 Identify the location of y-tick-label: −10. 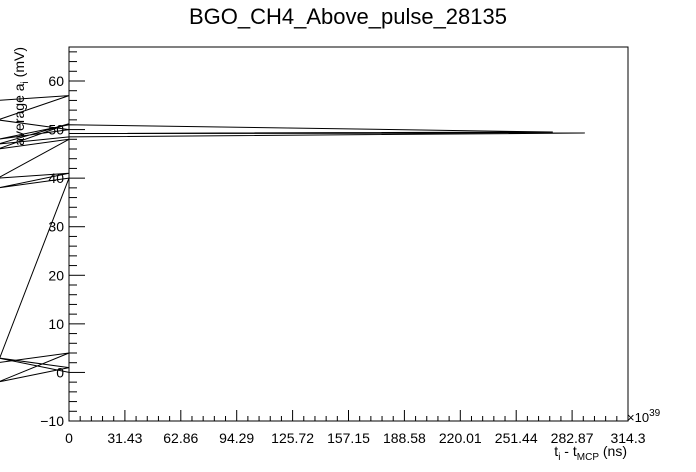
(52, 421).